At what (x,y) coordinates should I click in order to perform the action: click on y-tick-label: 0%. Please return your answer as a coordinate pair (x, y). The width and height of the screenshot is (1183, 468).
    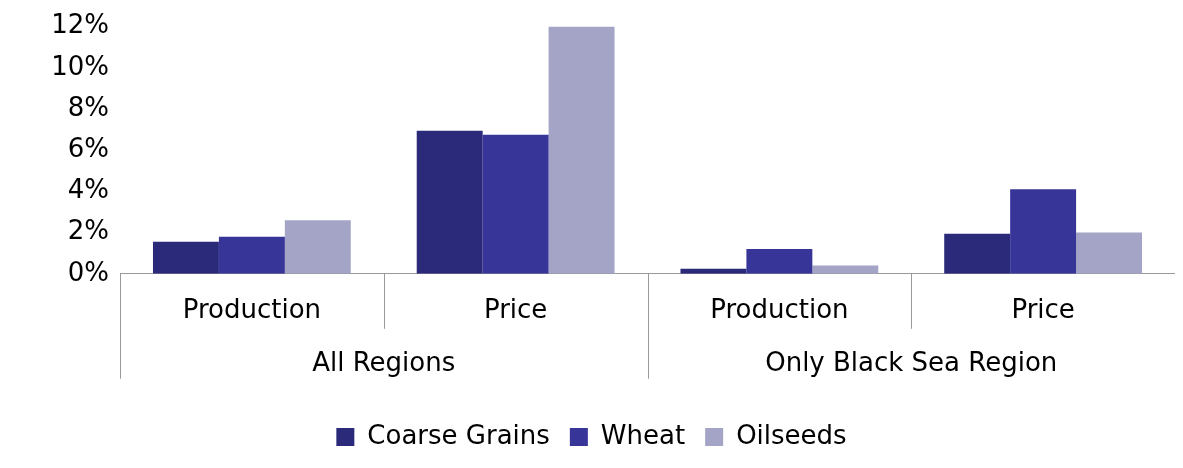
    Looking at the image, I should click on (88, 271).